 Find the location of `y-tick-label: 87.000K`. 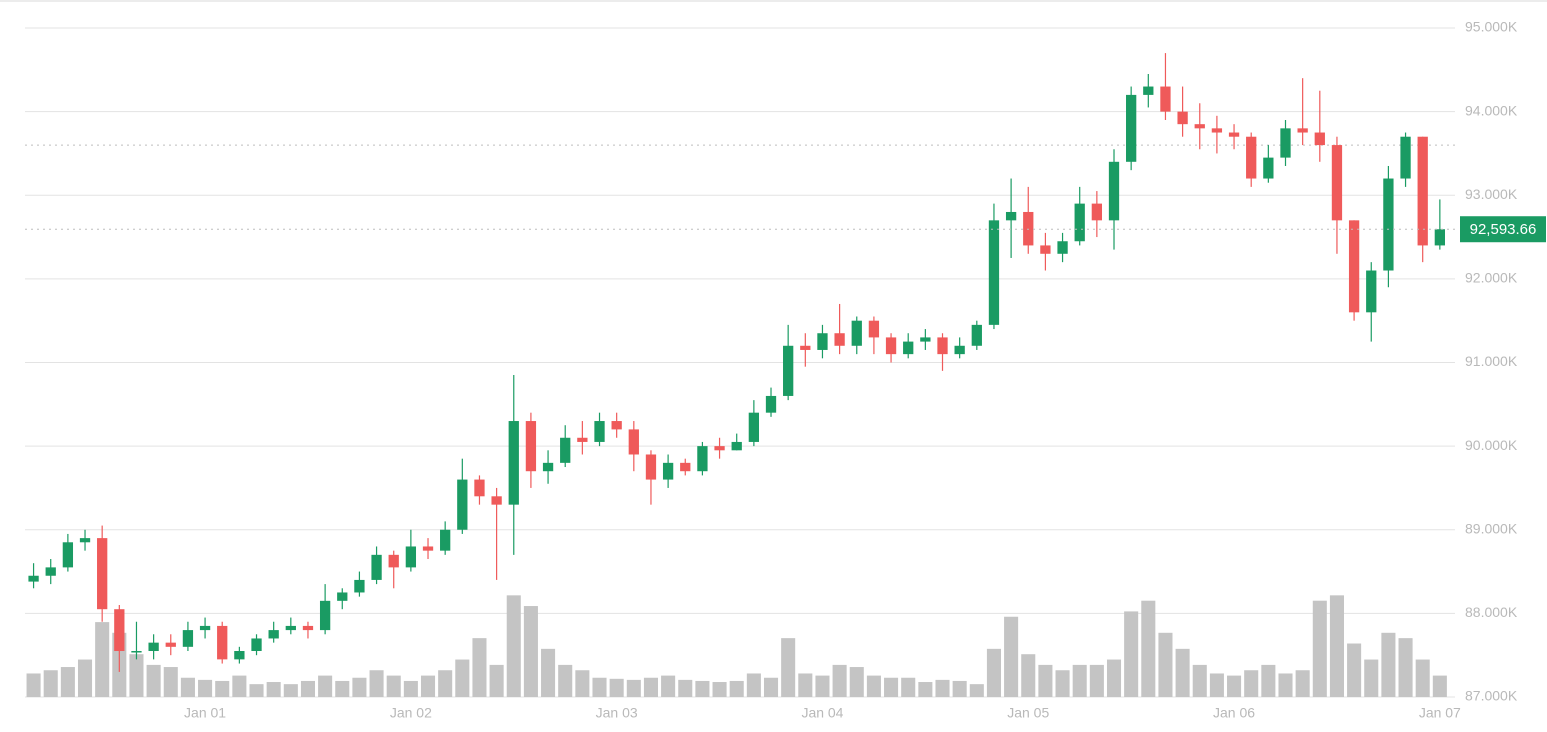

y-tick-label: 87.000K is located at coordinates (1491, 696).